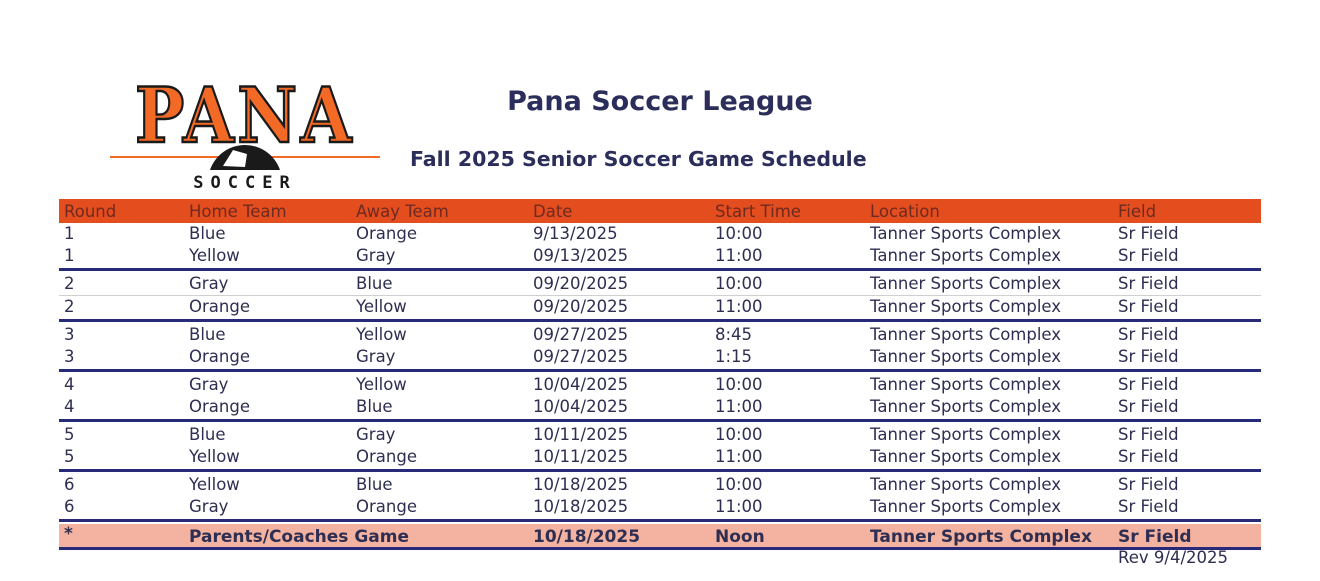  I want to click on svg-text: PANA, so click(245, 115).